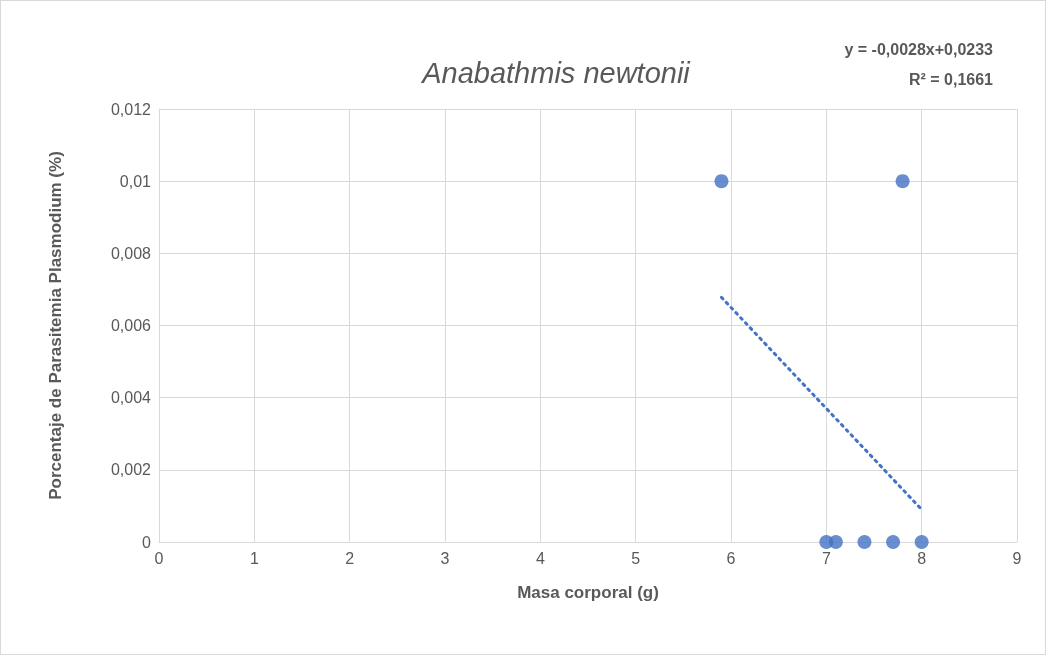 The height and width of the screenshot is (655, 1046). What do you see at coordinates (731, 558) in the screenshot?
I see `x-tick-label: 6` at bounding box center [731, 558].